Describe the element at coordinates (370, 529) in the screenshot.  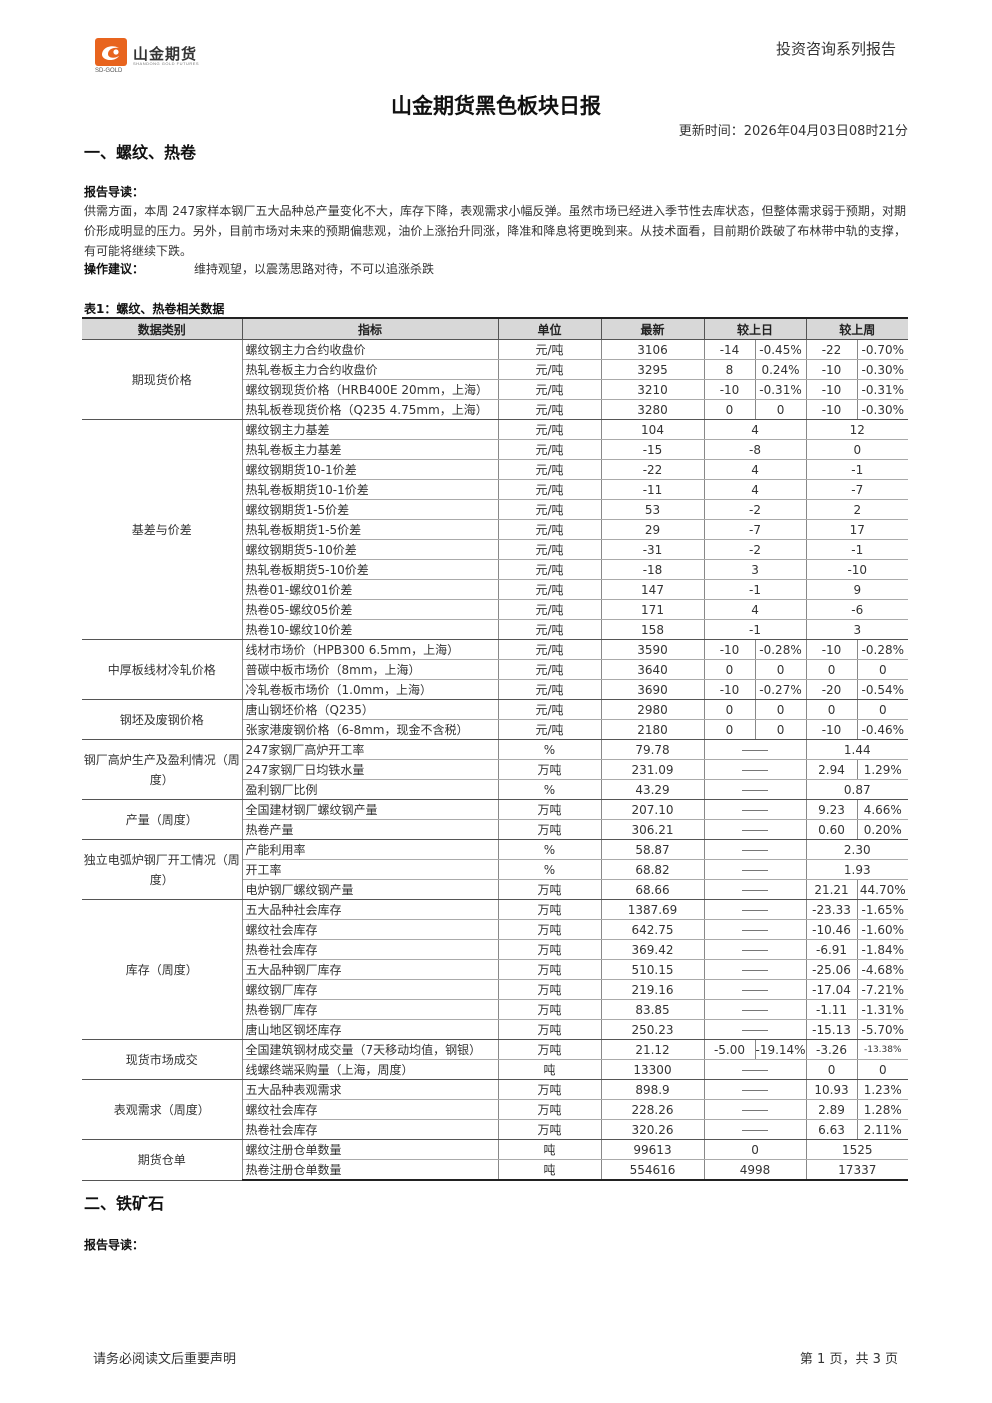
I see `indicator-cell: 热轧卷板期货1-5价差` at that location.